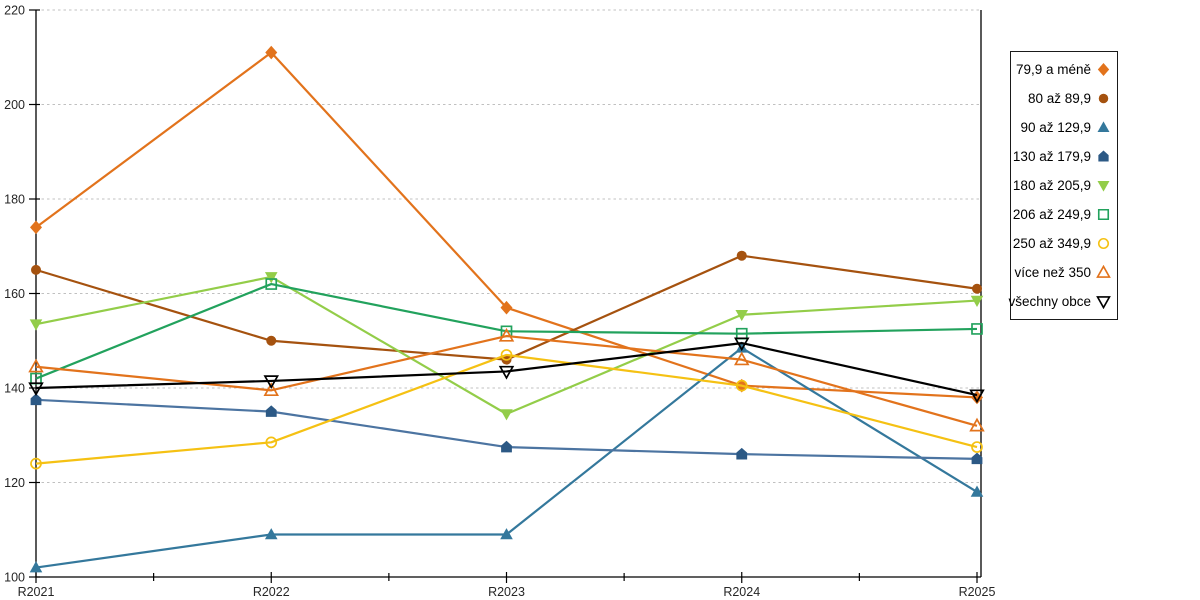  I want to click on legend-item: všechny obce, so click(1059, 301).